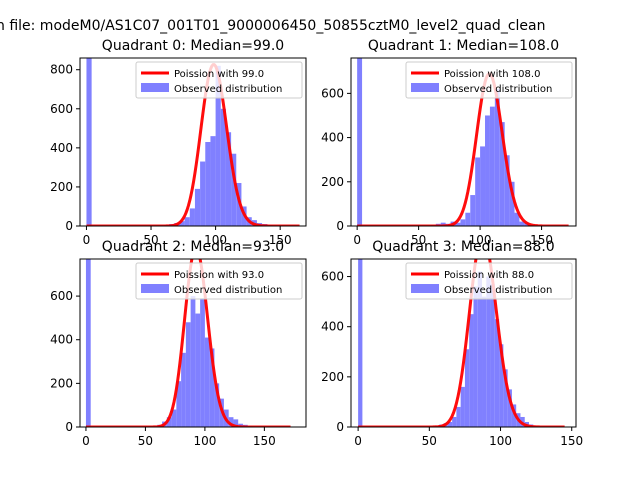 Image resolution: width=640 pixels, height=480 pixels. Describe the element at coordinates (193, 247) in the screenshot. I see `quadrant-2-title: Quadrant 2: Median=93.0` at that location.